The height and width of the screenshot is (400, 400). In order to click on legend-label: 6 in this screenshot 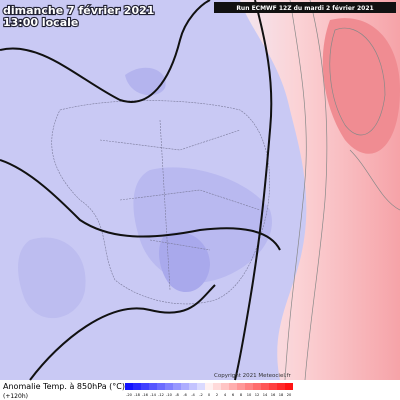, I will do `click(233, 395)`.